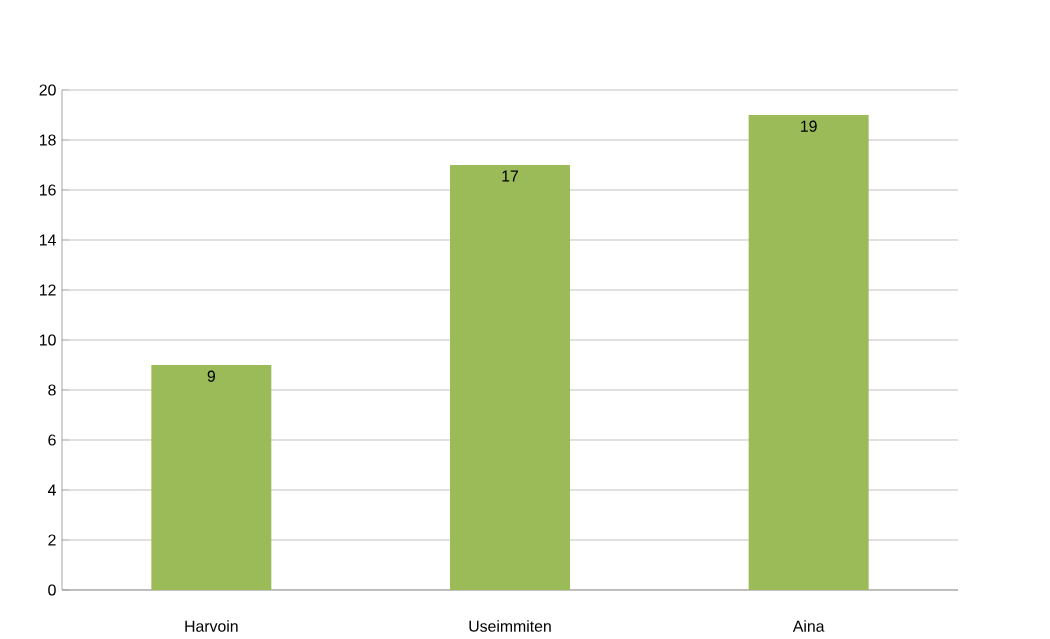 This screenshot has width=1050, height=639. Describe the element at coordinates (47, 90) in the screenshot. I see `y-tick-label: 20` at that location.